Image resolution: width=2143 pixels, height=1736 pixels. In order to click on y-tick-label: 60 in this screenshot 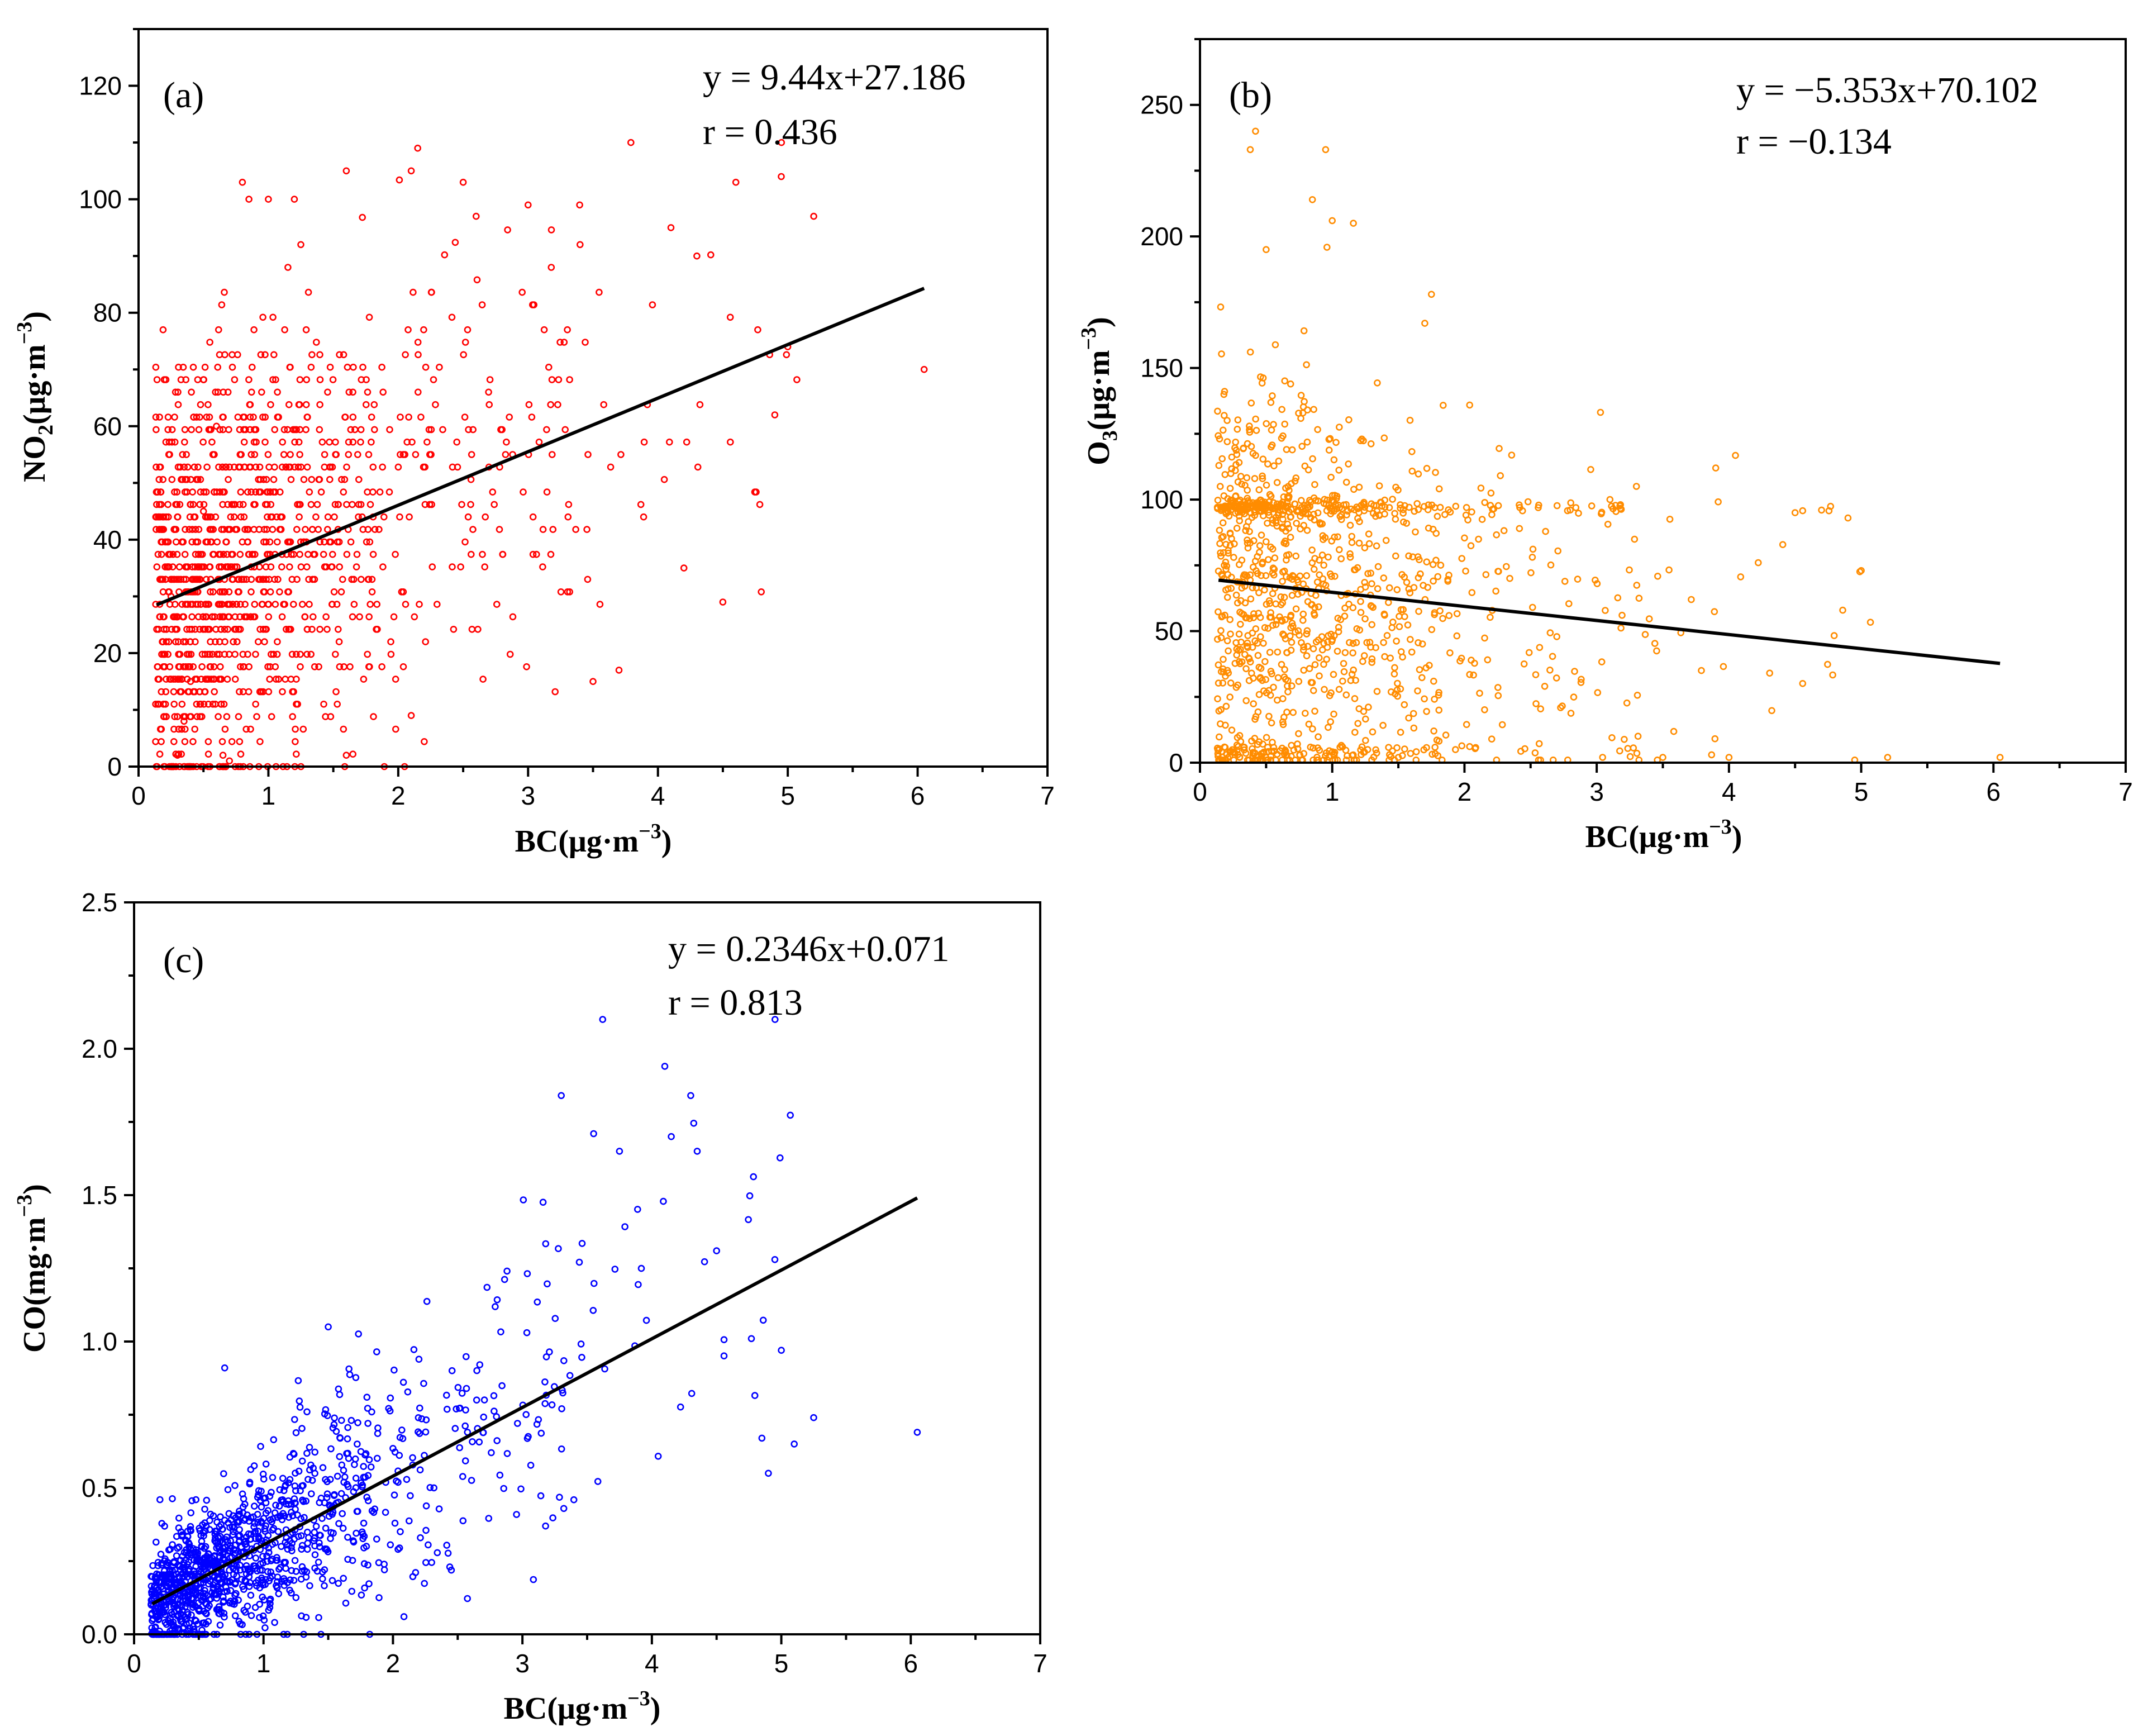, I will do `click(107, 426)`.